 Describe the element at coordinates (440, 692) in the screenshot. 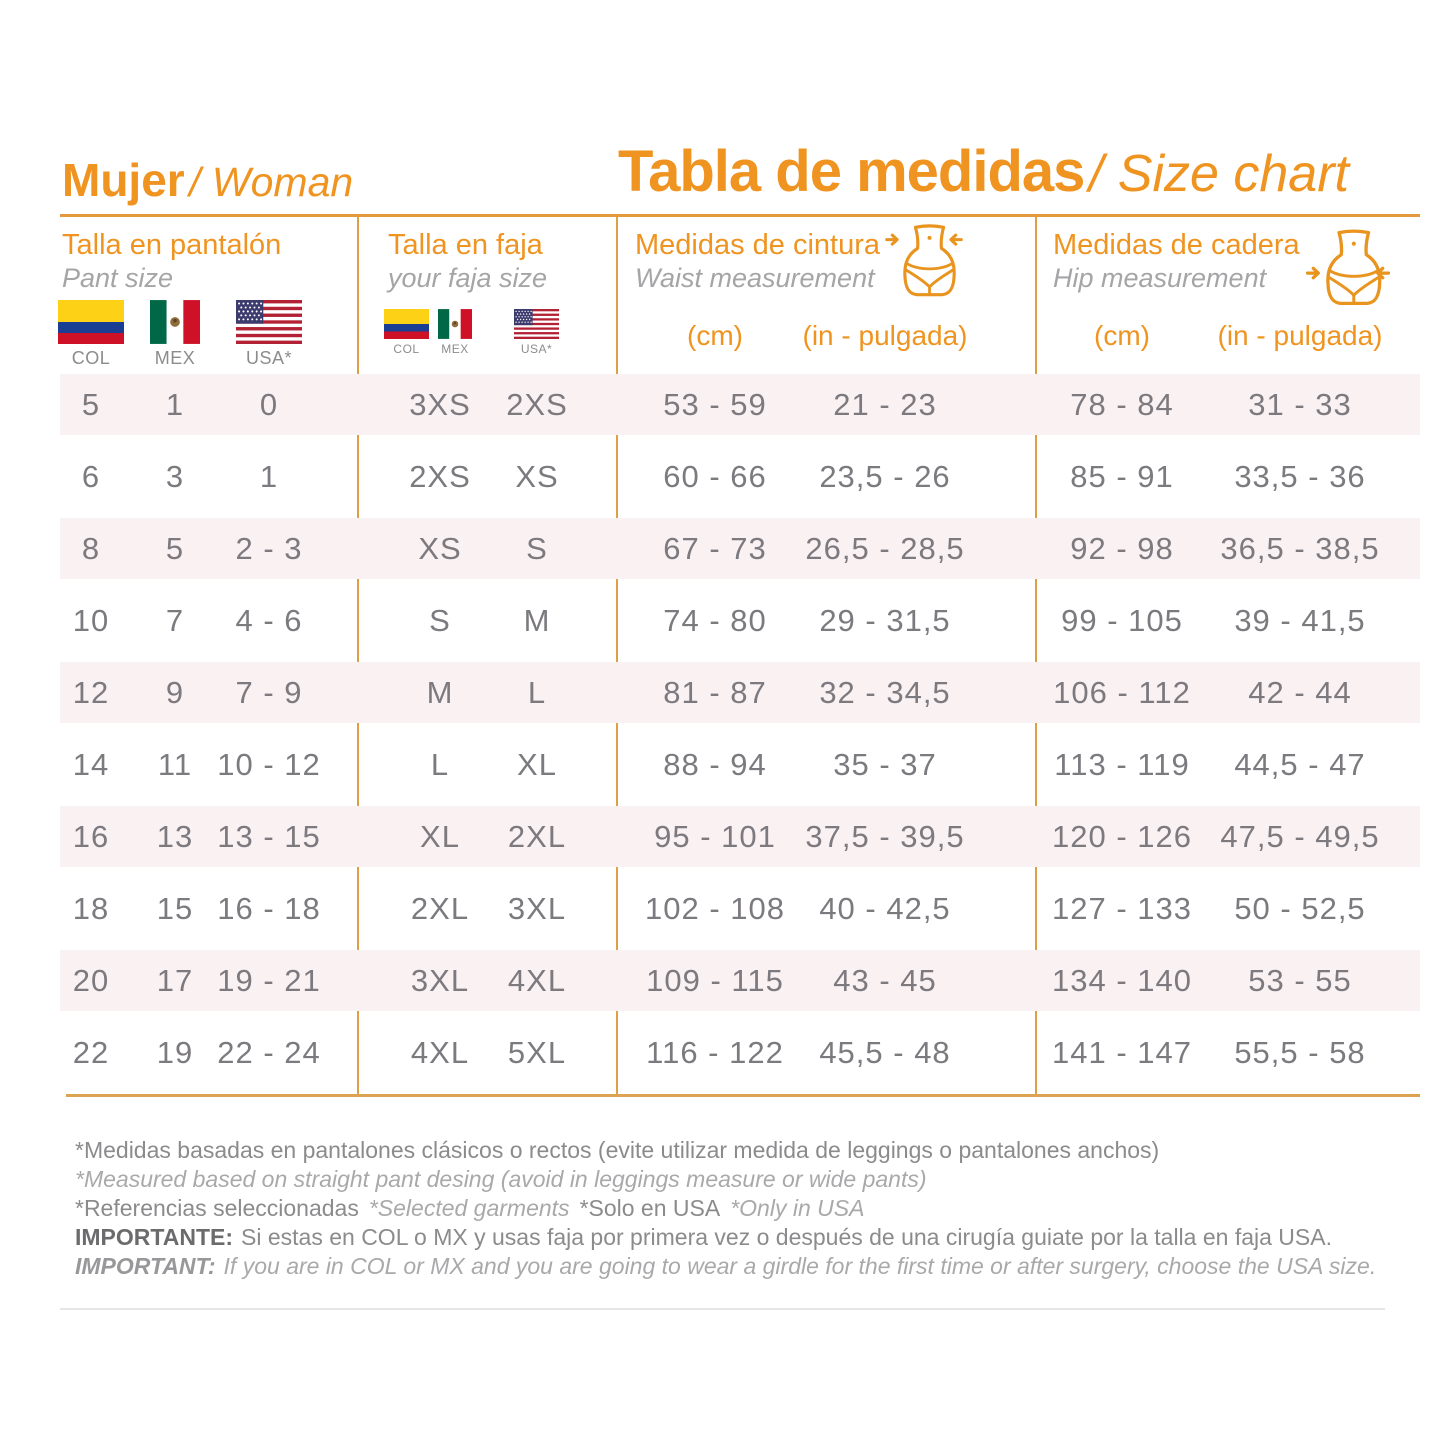

I see `cell-faja-size-colmex: M` at that location.